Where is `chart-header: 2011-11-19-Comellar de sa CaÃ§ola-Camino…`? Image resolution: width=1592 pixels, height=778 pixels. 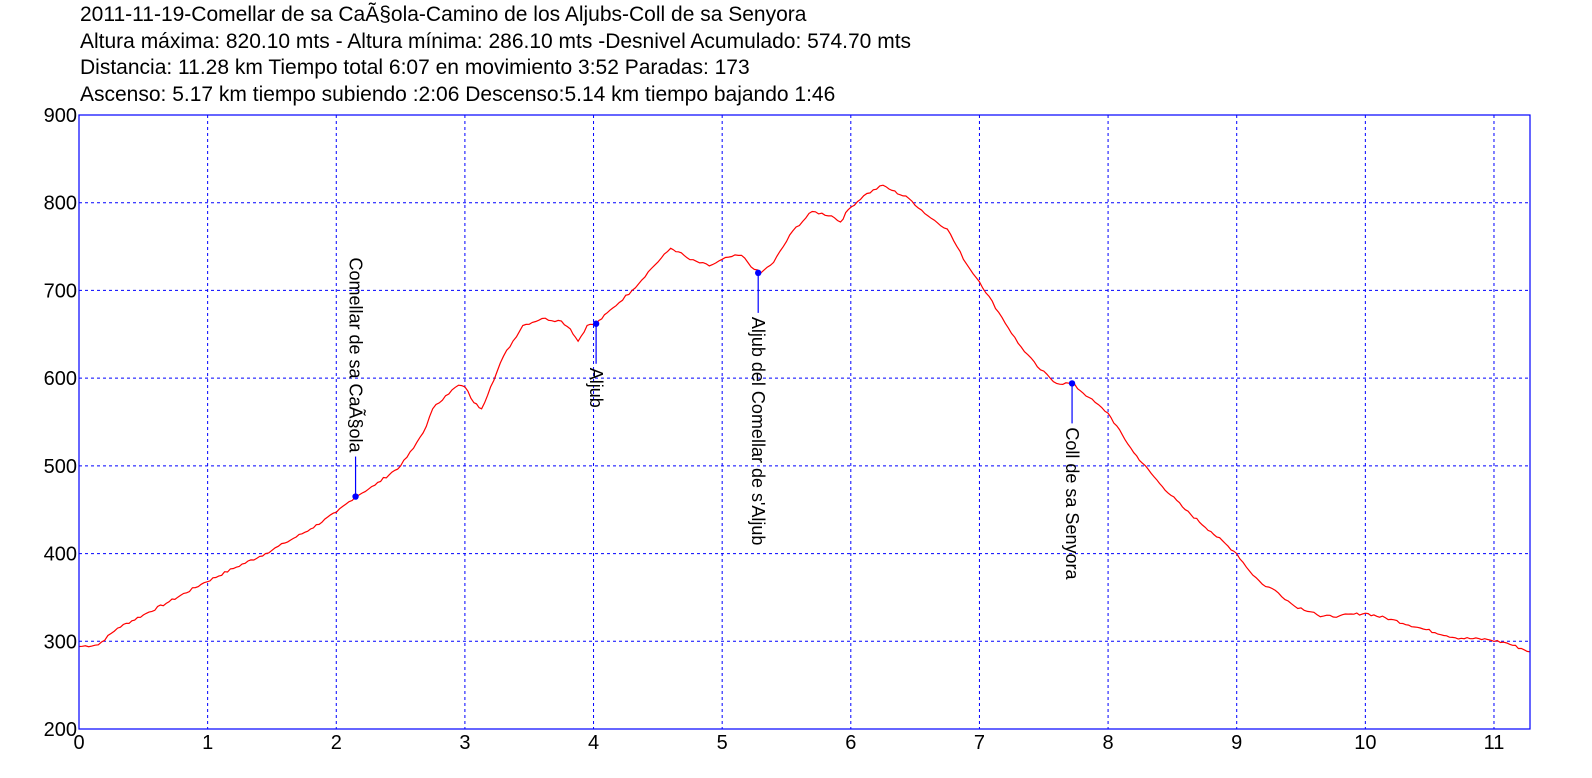
chart-header: 2011-11-19-Comellar de sa CaÃ§ola-Camino… is located at coordinates (495, 55).